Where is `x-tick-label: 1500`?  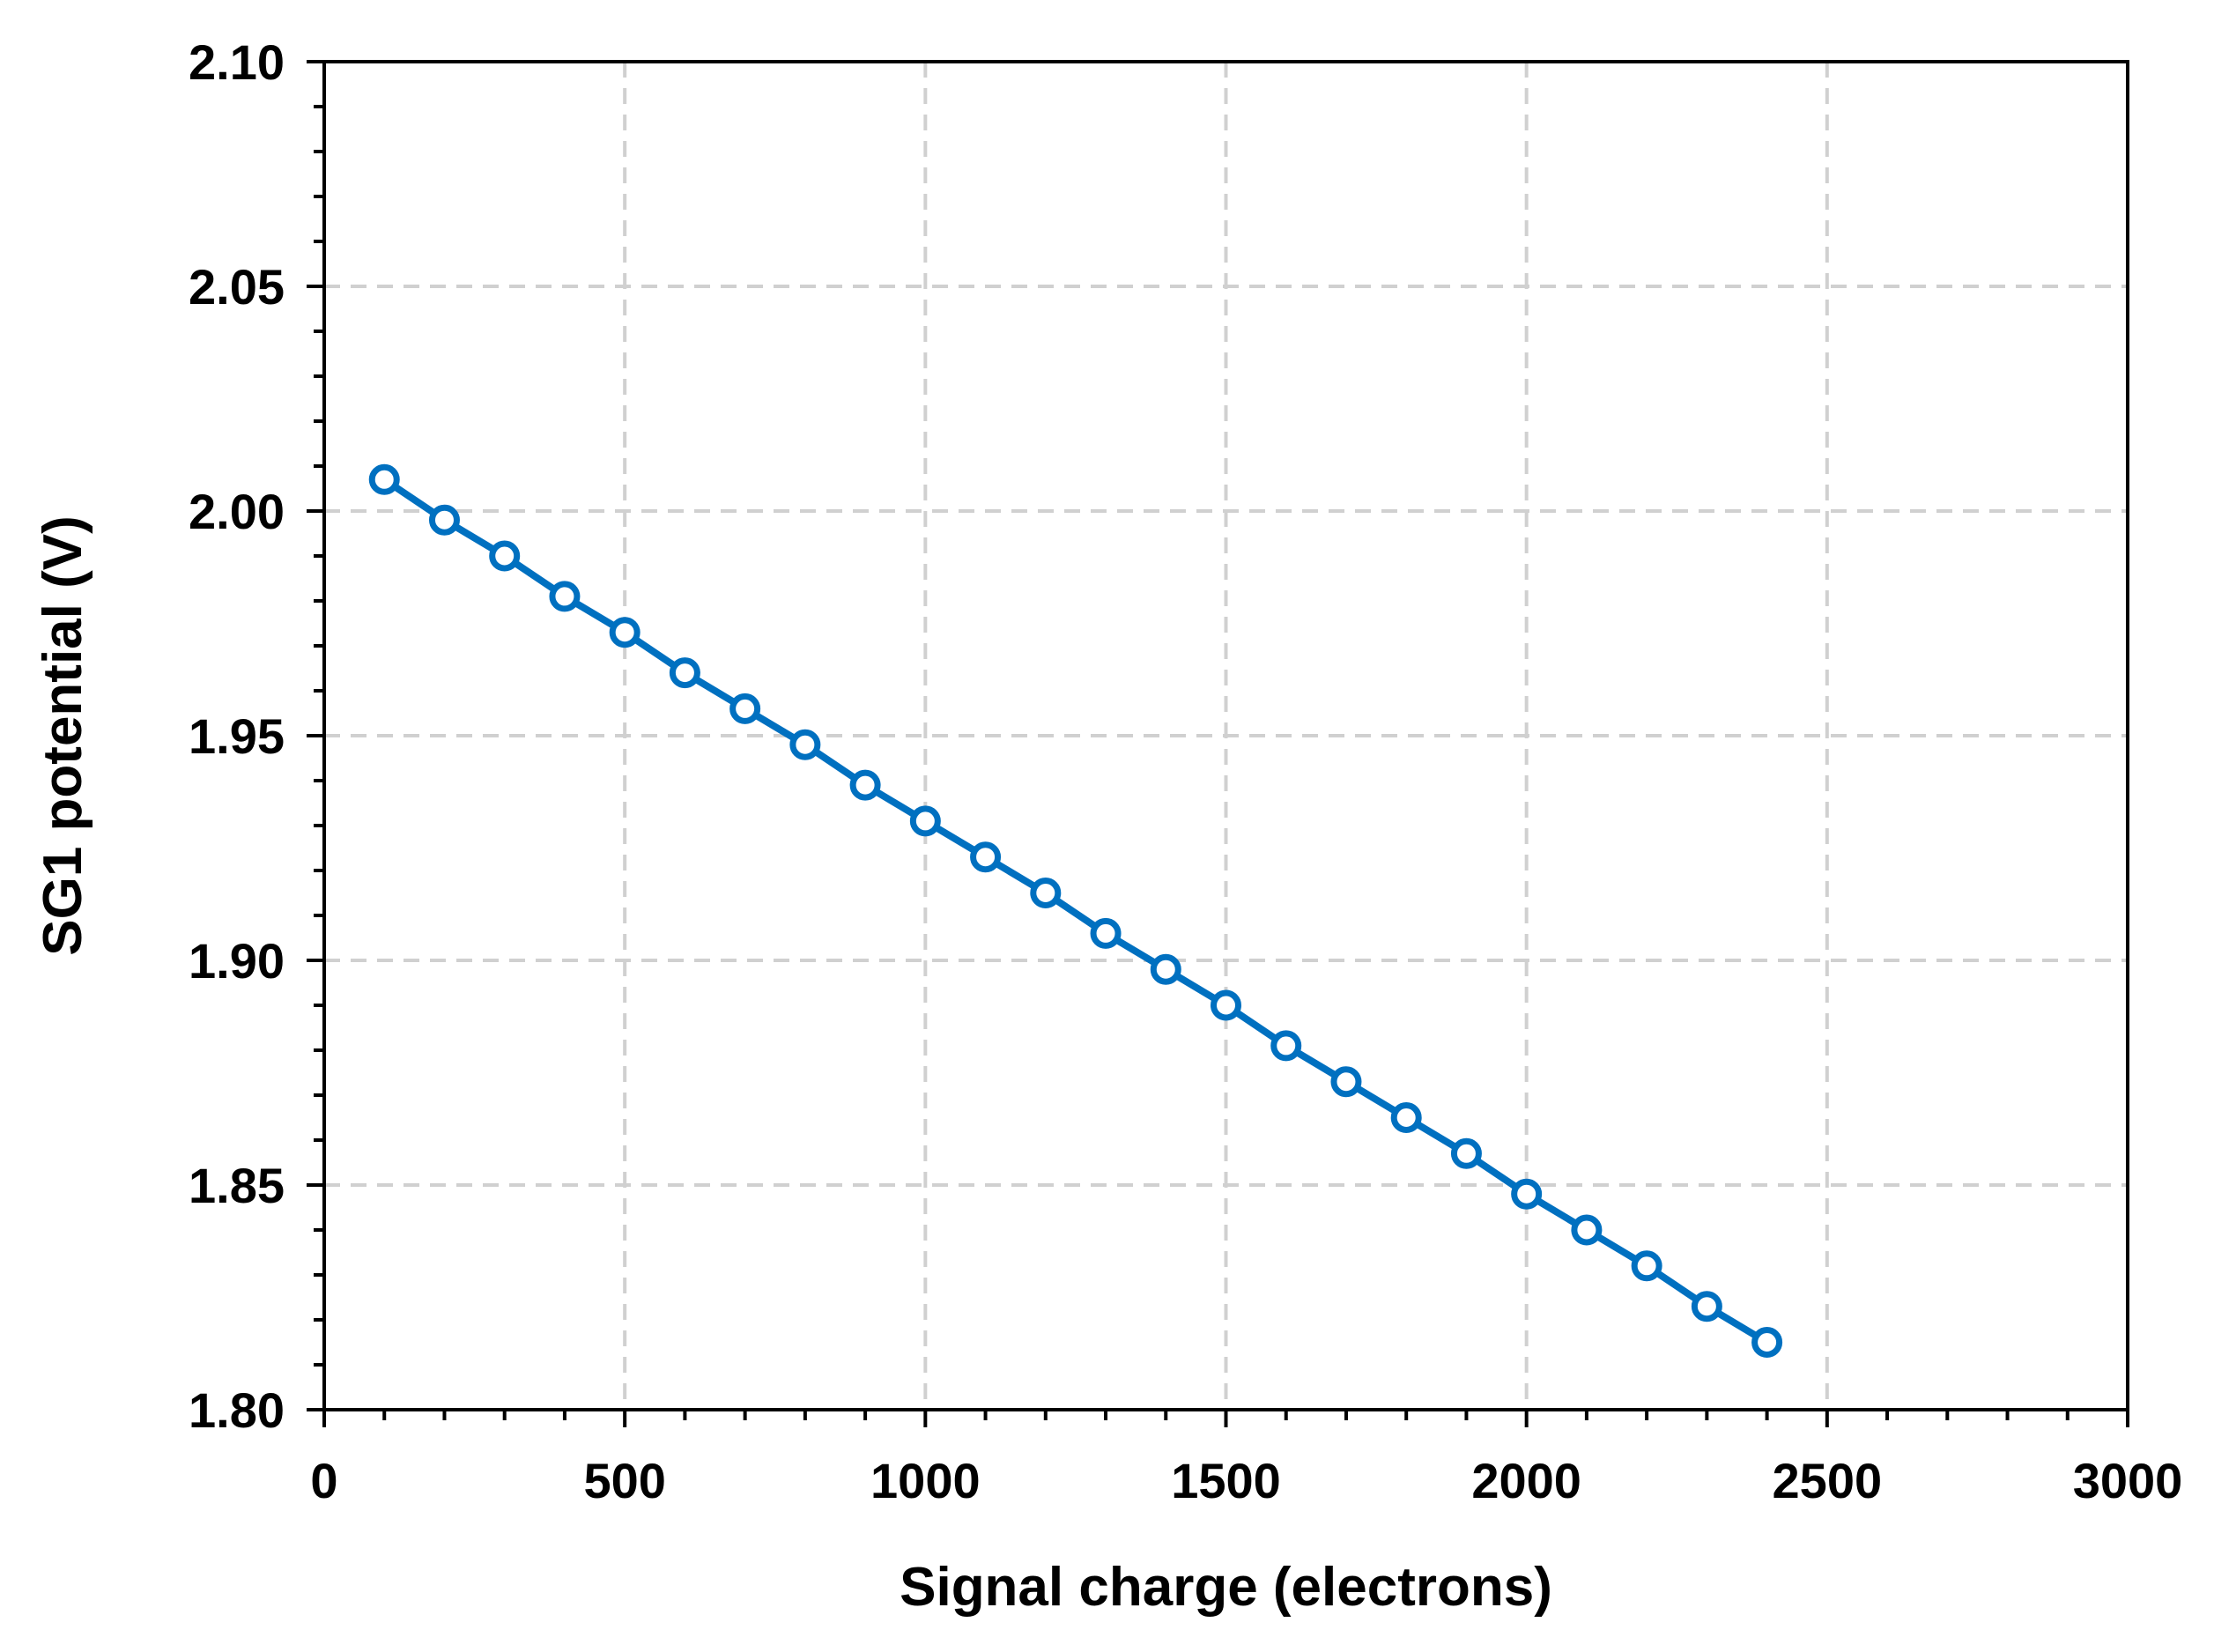 x-tick-label: 1500 is located at coordinates (1226, 1480).